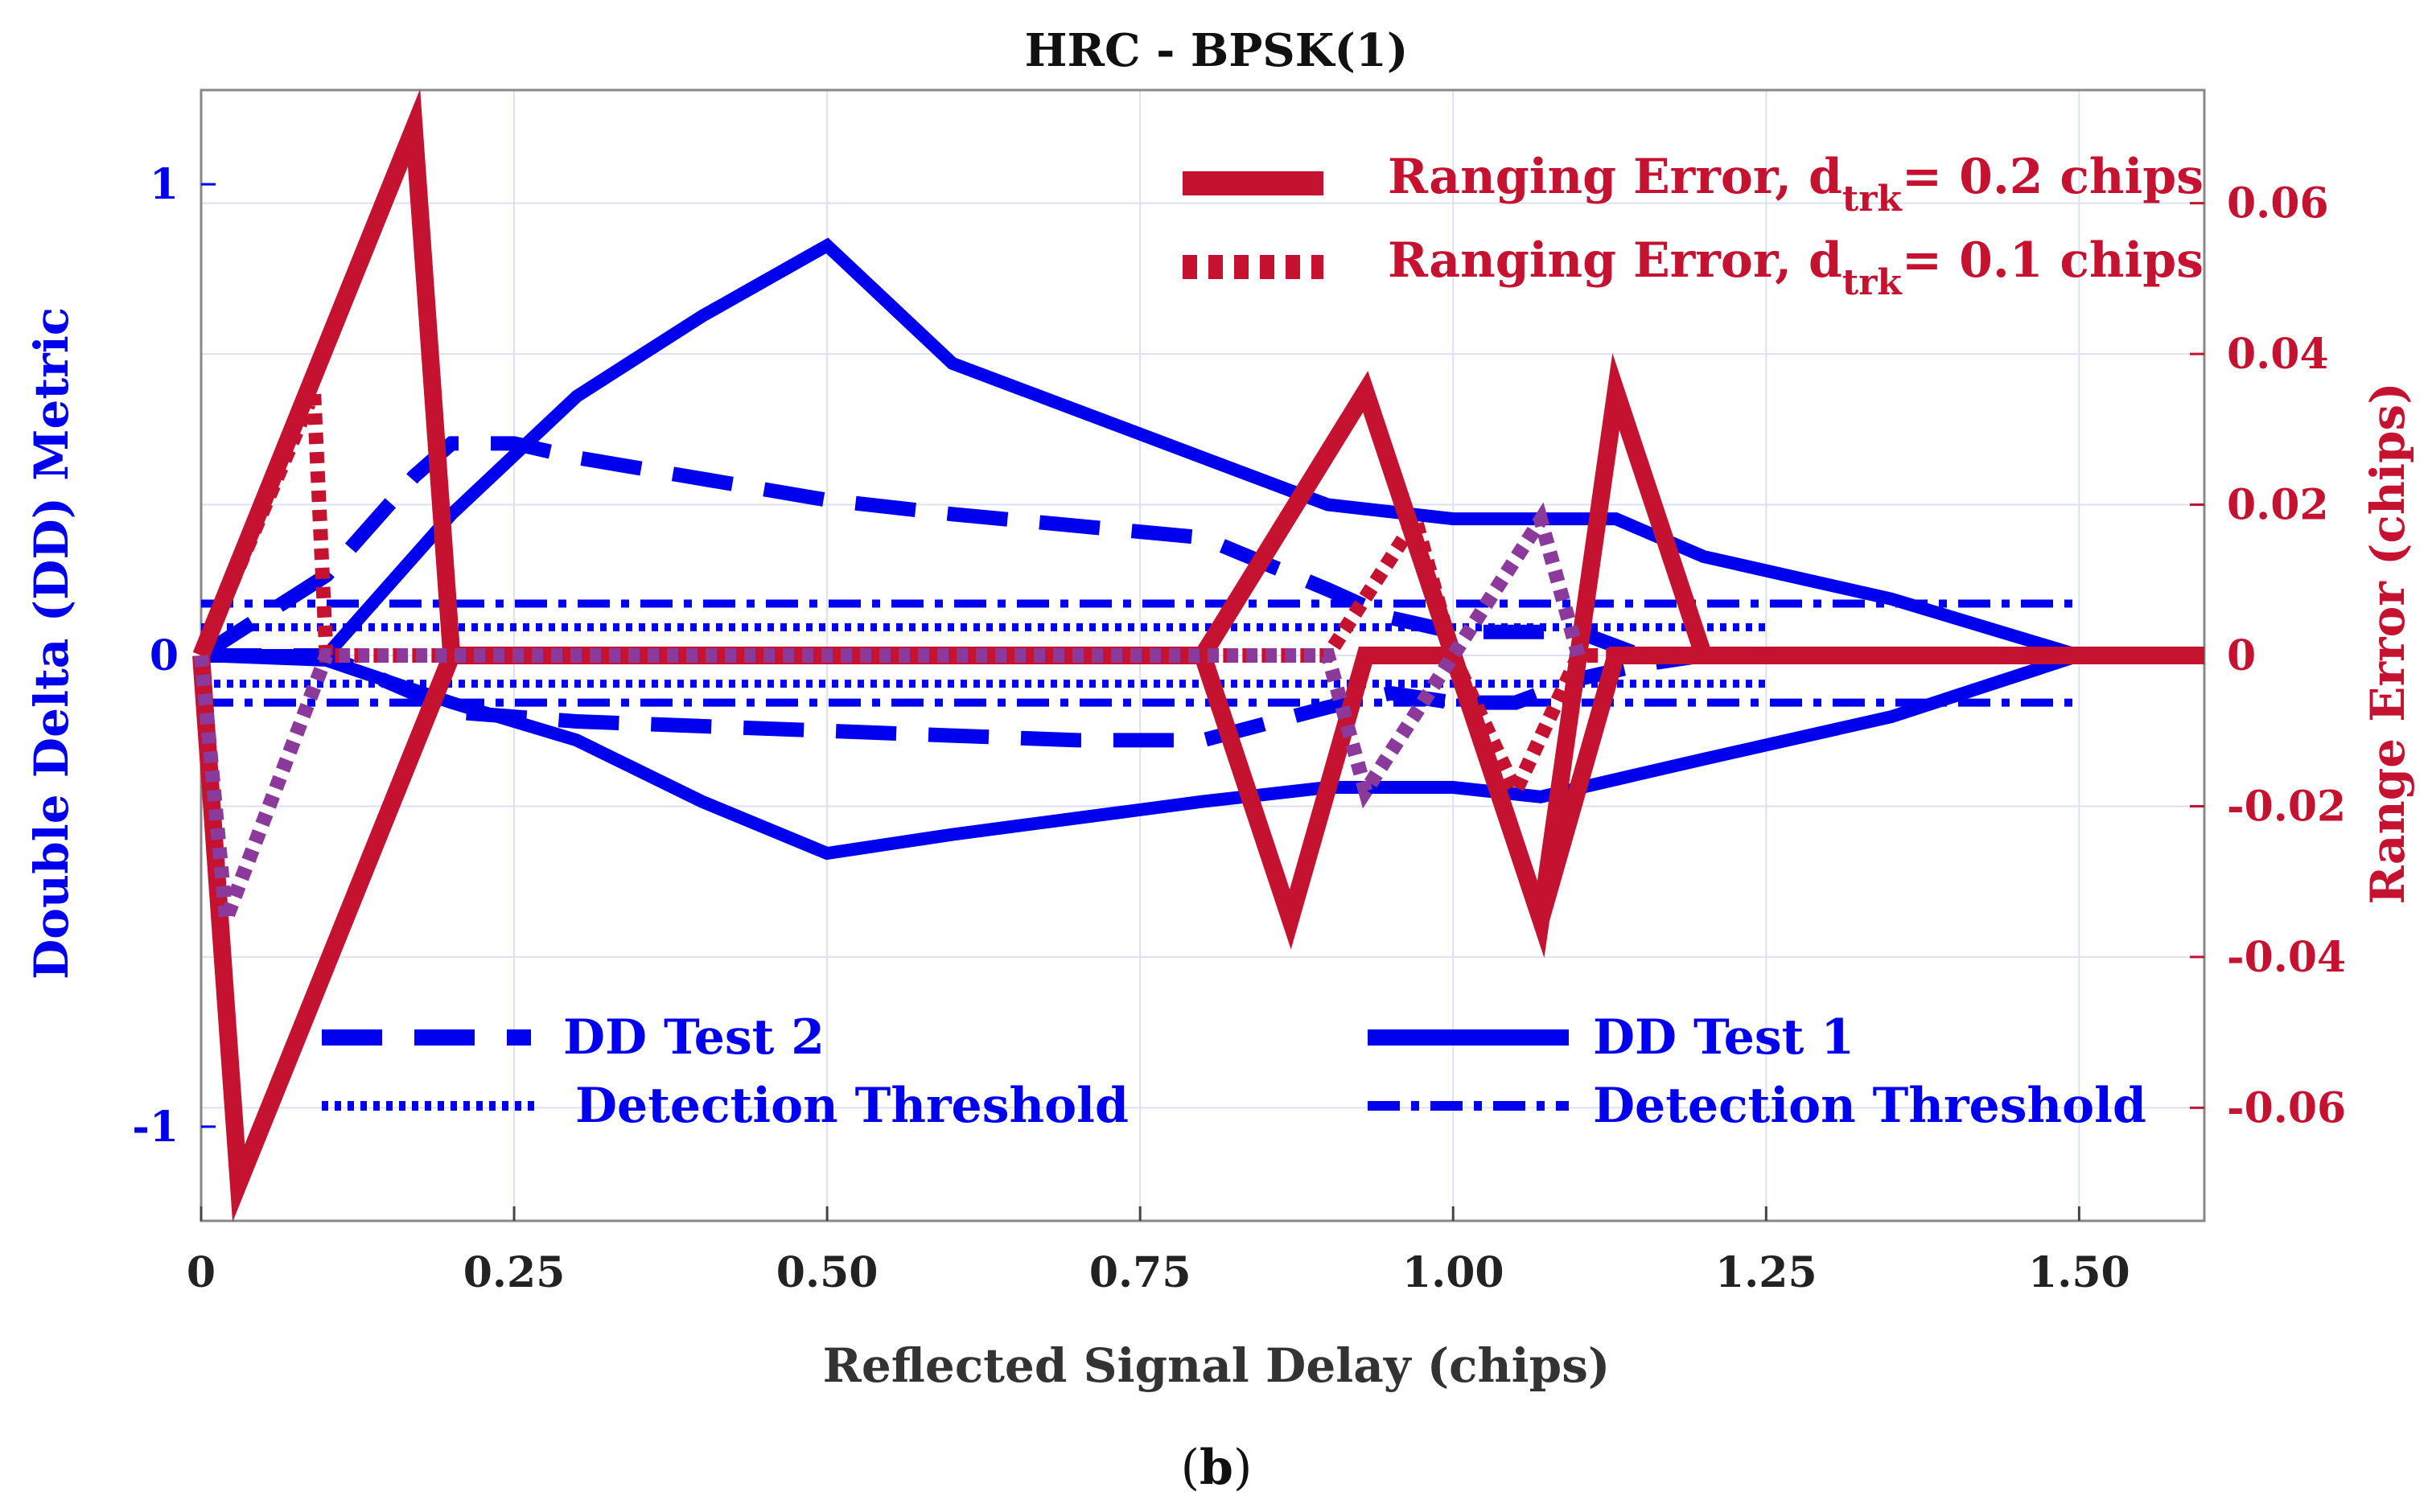 The width and height of the screenshot is (2432, 1512). Describe the element at coordinates (1202, 698) in the screenshot. I see `series-line` at that location.